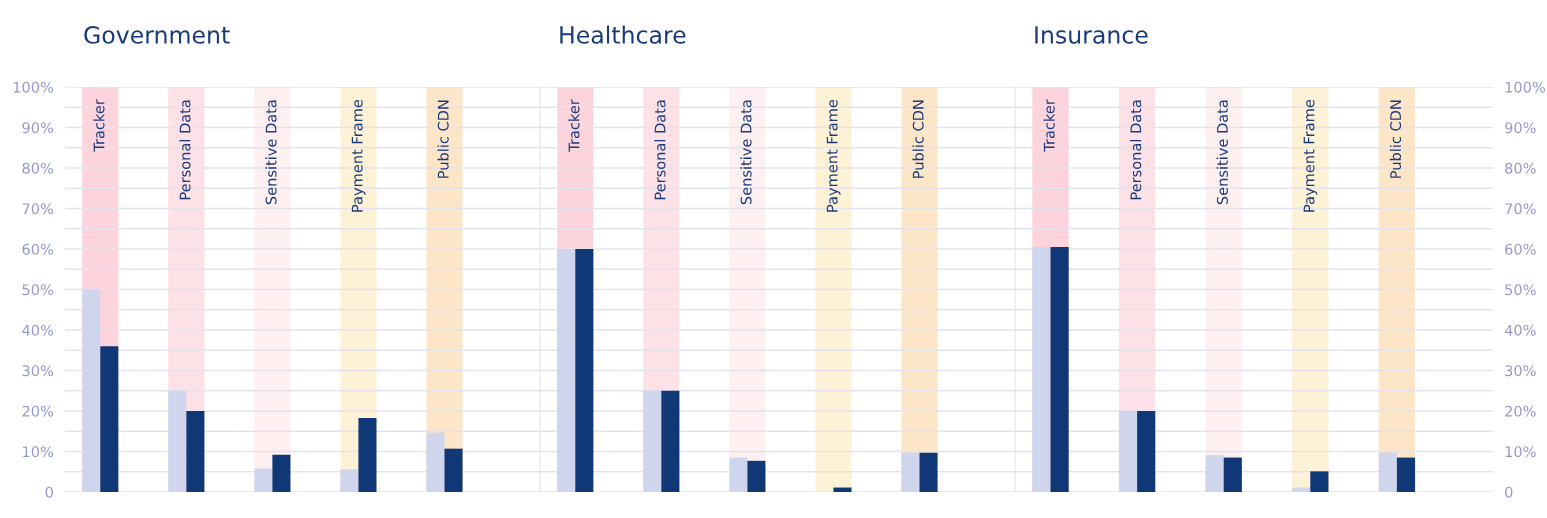 Image resolution: width=1547 pixels, height=518 pixels. I want to click on y2-tick-label: 40%, so click(1520, 330).